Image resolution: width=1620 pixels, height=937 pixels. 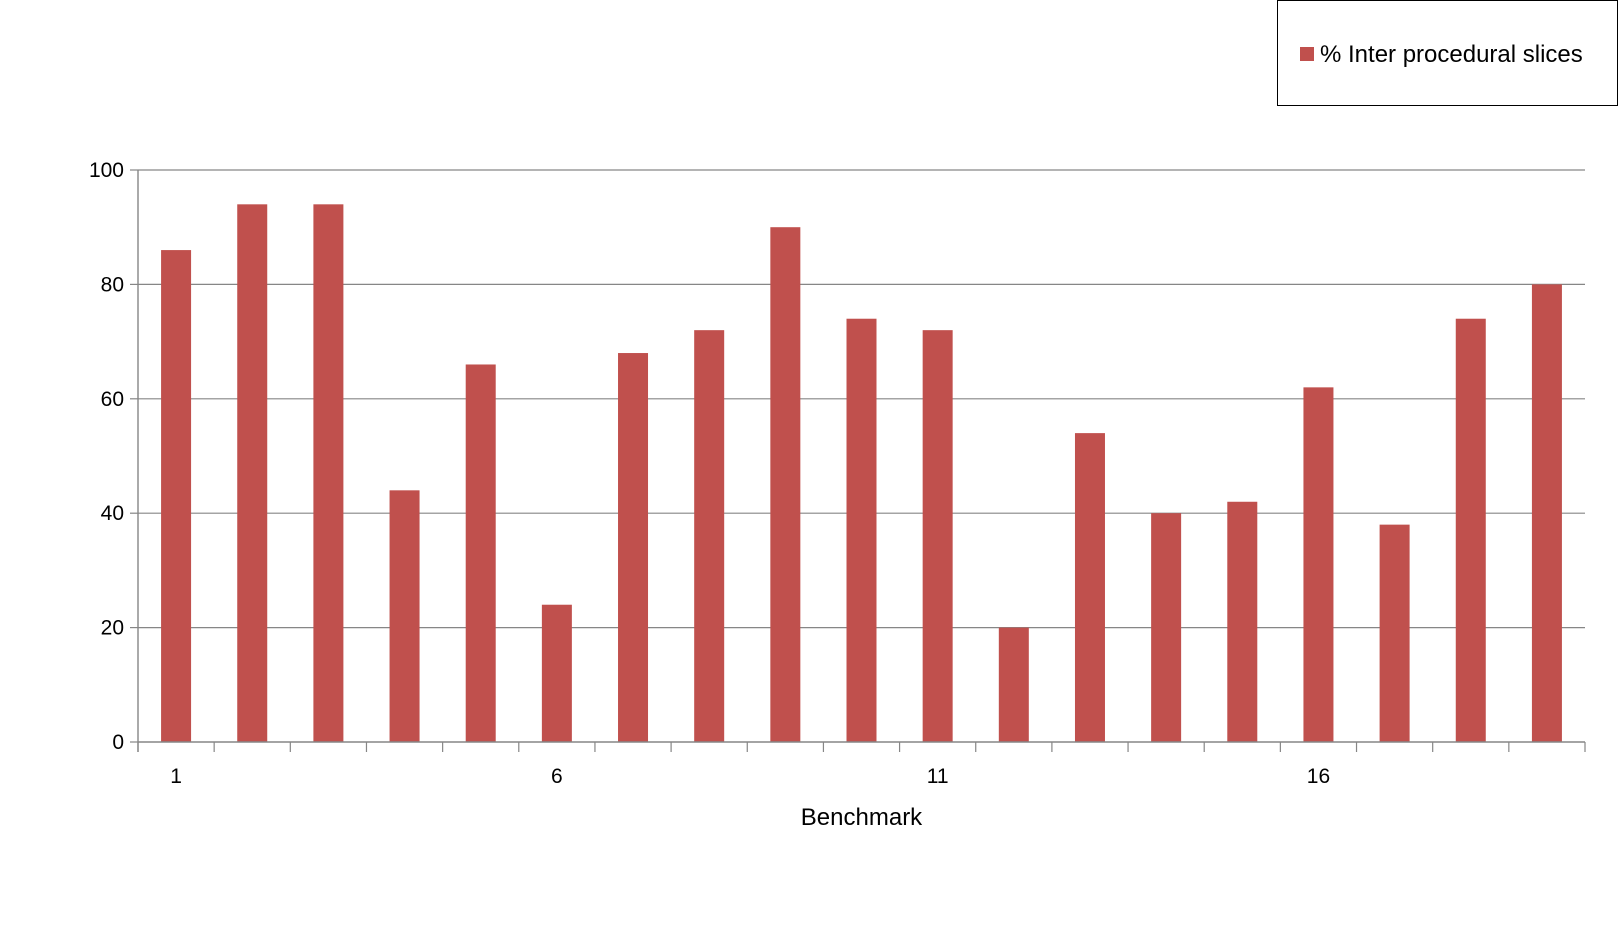 What do you see at coordinates (1318, 776) in the screenshot?
I see `x-tick-label: 16` at bounding box center [1318, 776].